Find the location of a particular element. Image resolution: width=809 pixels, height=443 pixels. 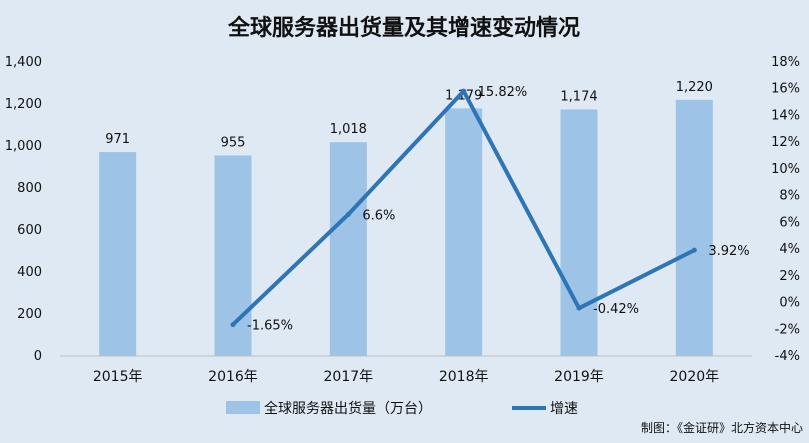

legend-bar-swatch is located at coordinates (243, 407).